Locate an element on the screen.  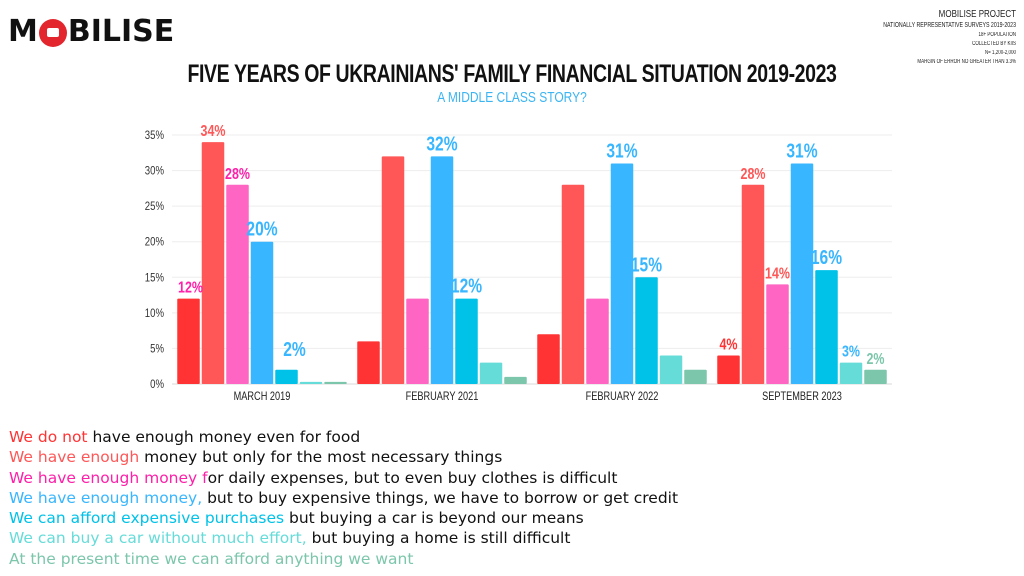
meta-project: MOBILISE PROJECT is located at coordinates (977, 14).